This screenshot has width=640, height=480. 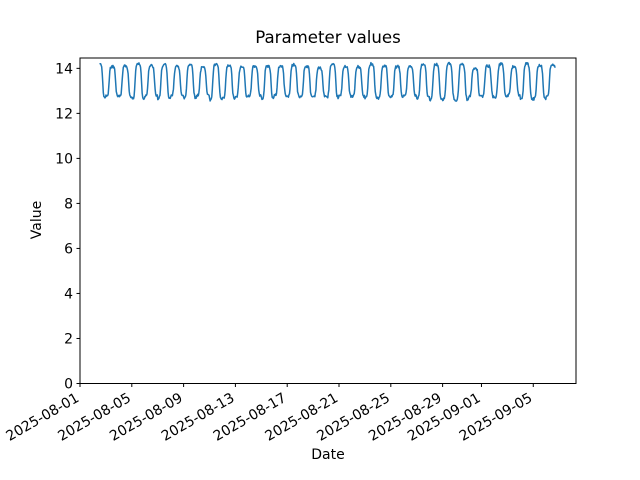 I want to click on y-tick-label: 14, so click(x=64, y=69).